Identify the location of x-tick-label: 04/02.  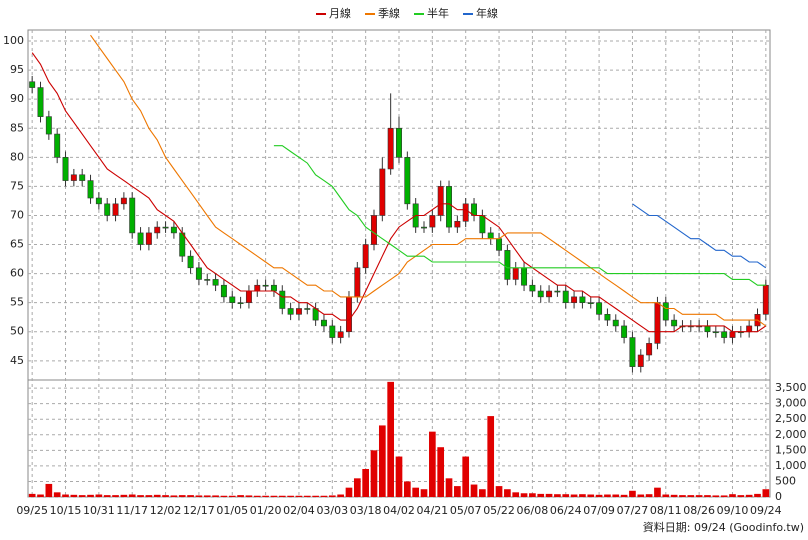
(399, 510).